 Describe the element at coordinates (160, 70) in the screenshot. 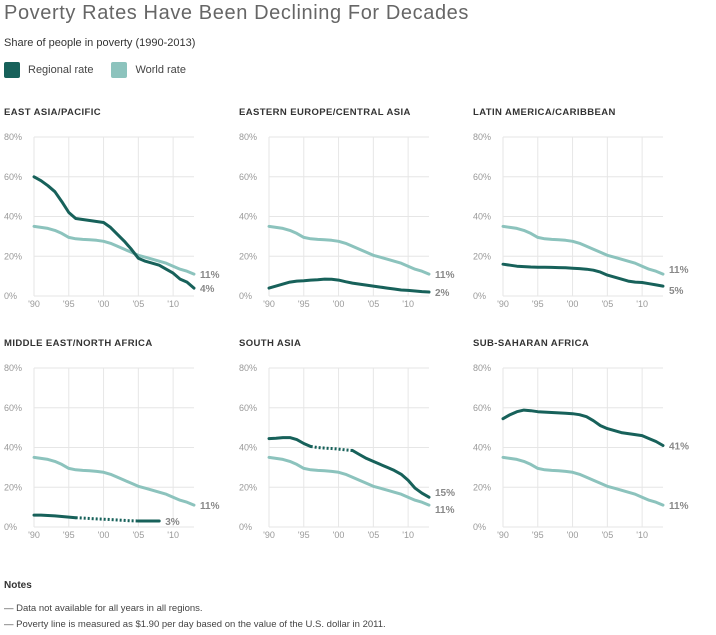

I see `legend-label-world: World rate` at that location.